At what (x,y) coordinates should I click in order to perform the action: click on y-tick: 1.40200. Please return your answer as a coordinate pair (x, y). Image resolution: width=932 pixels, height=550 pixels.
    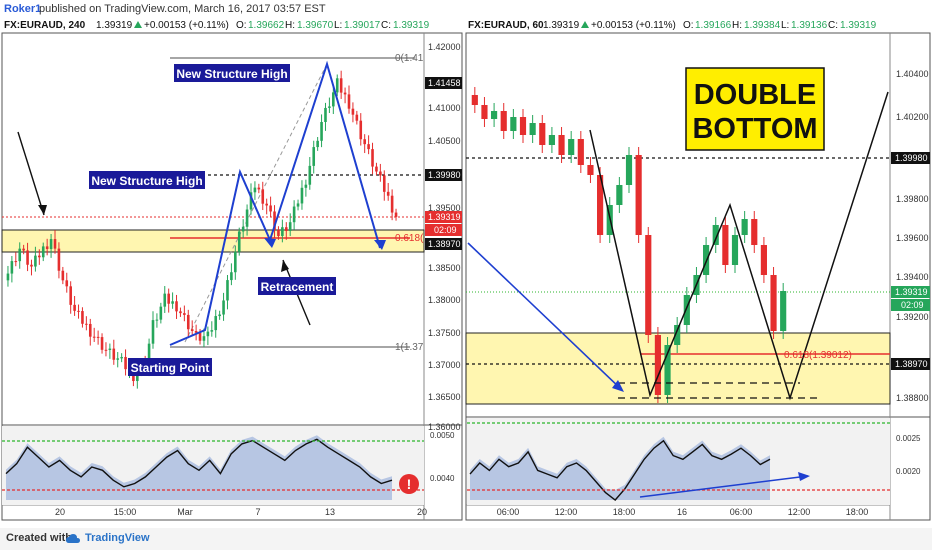
    Looking at the image, I should click on (912, 117).